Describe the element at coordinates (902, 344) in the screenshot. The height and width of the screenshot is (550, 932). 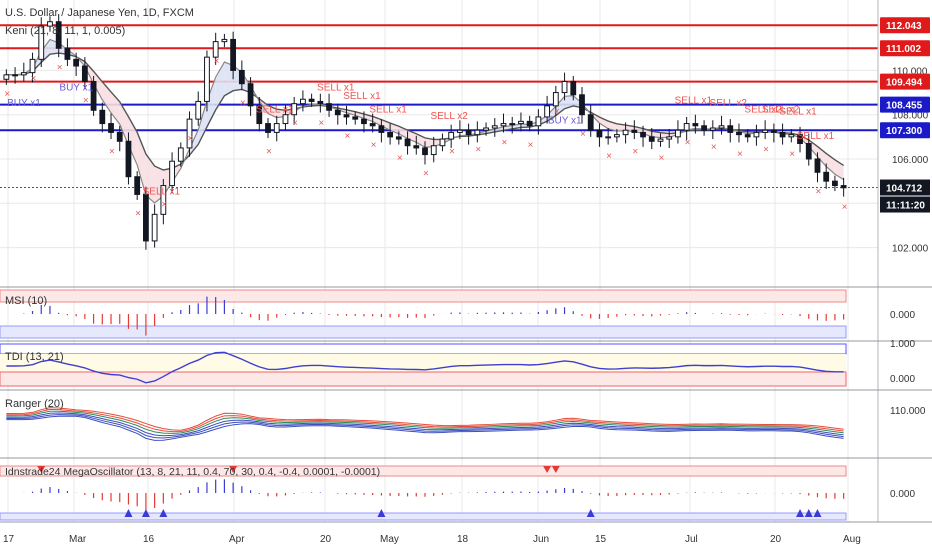
I see `tdi-tick-top: 1.000` at that location.